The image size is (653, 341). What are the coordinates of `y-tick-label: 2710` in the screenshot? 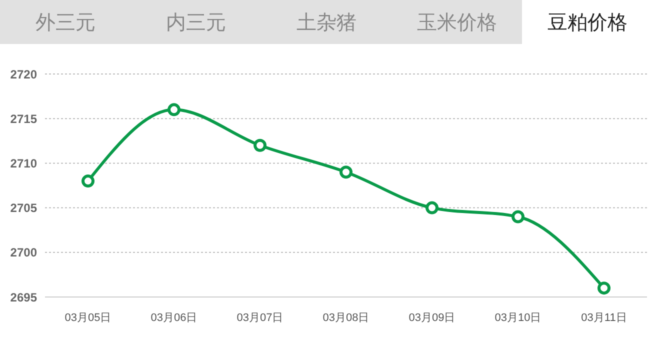 It's located at (24, 163).